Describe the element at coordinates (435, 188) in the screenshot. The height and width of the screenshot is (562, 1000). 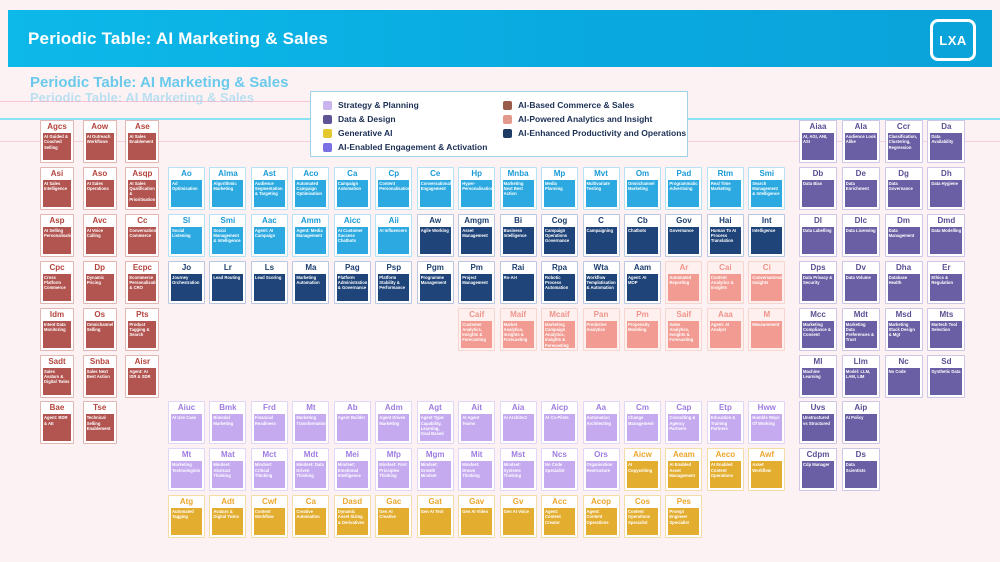
I see `tile-ce: Ce Conversational Engagement` at that location.